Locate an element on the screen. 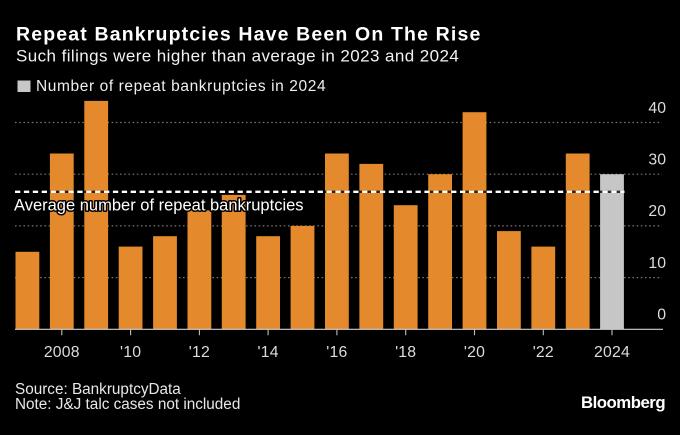 Image resolution: width=680 pixels, height=435 pixels. svg-text: 20 is located at coordinates (657, 211).